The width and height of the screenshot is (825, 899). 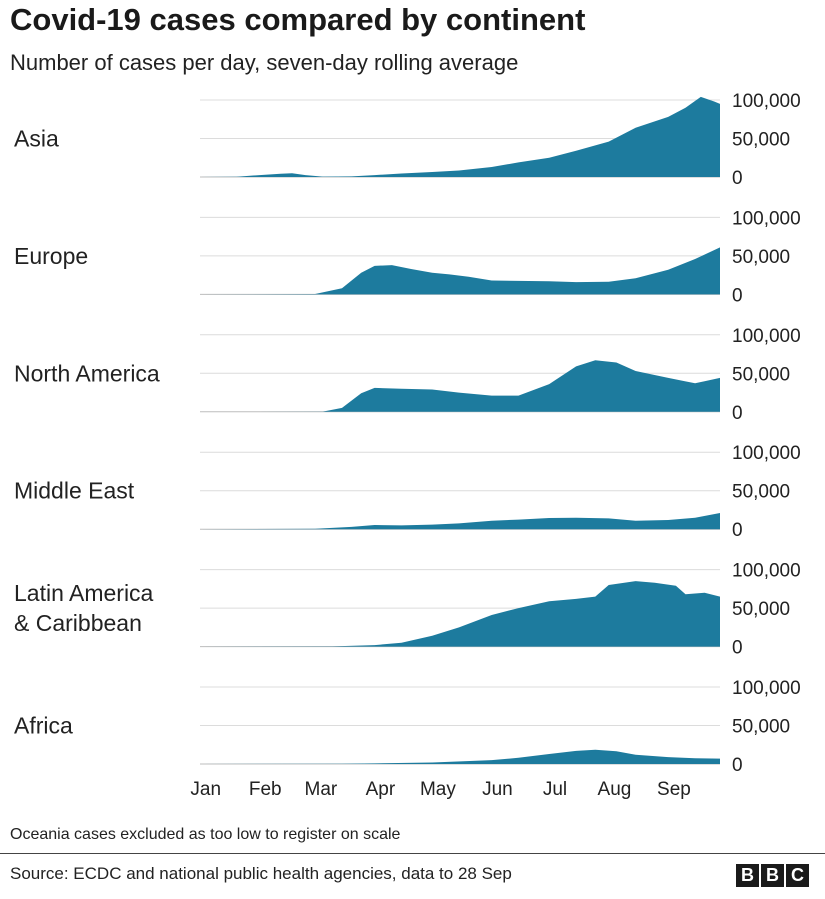 I want to click on bbc-logo: B B C, so click(x=772, y=875).